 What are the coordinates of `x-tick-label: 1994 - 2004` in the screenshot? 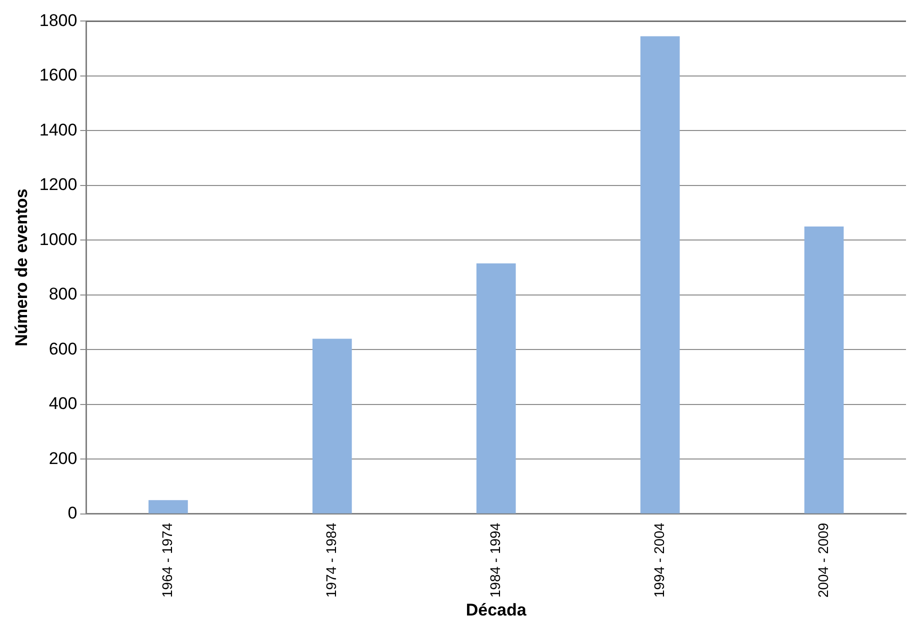 It's located at (658, 560).